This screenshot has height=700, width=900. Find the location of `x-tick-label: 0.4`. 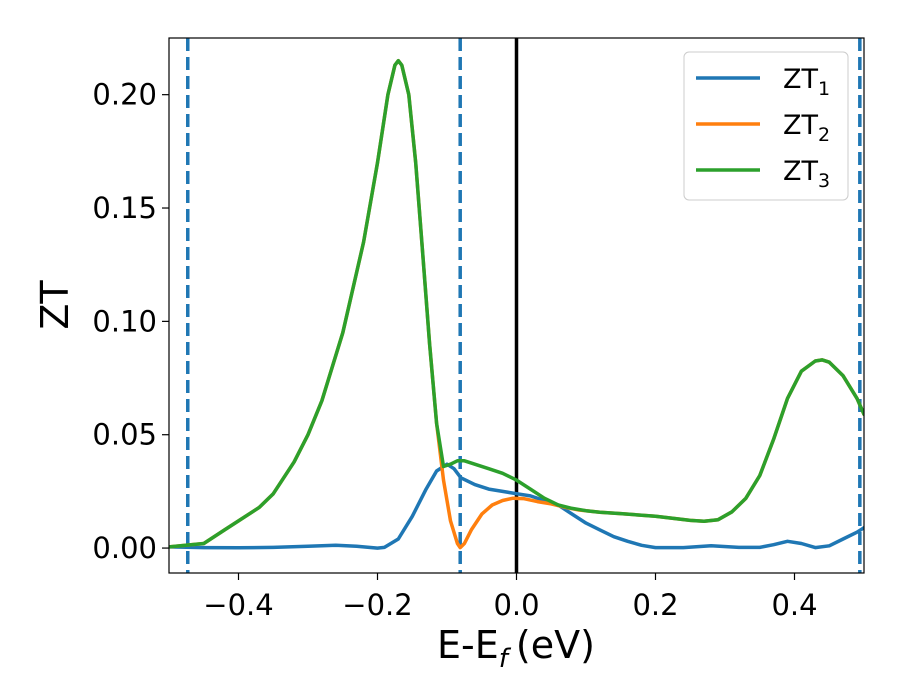

x-tick-label: 0.4 is located at coordinates (794, 605).